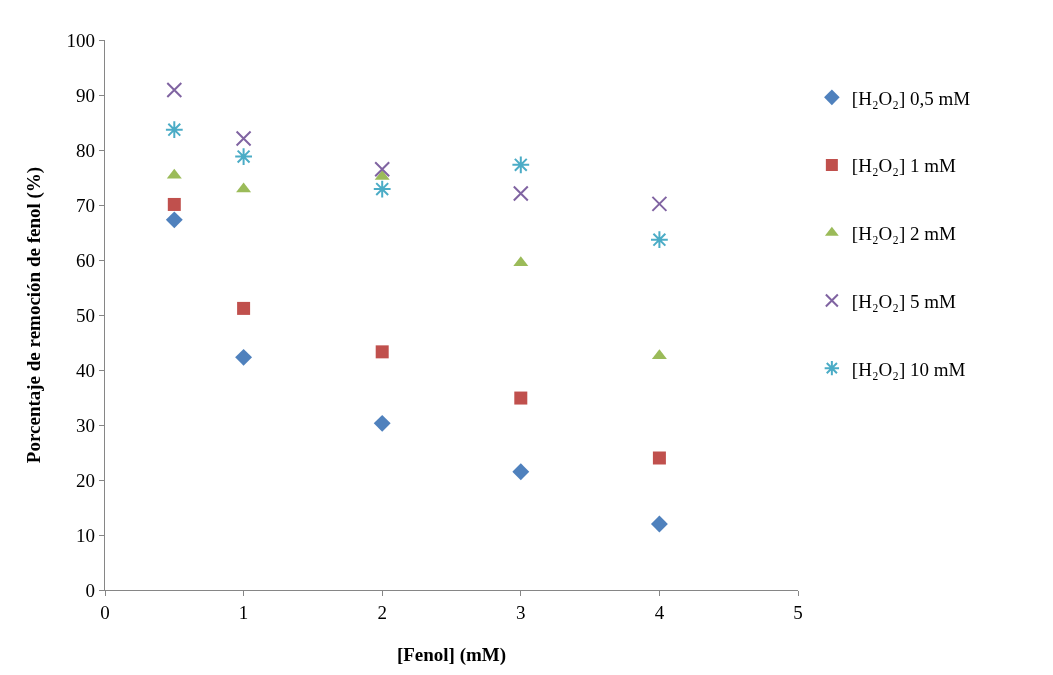 The image size is (1053, 675). What do you see at coordinates (86, 95) in the screenshot?
I see `y-tick-label: 90` at bounding box center [86, 95].